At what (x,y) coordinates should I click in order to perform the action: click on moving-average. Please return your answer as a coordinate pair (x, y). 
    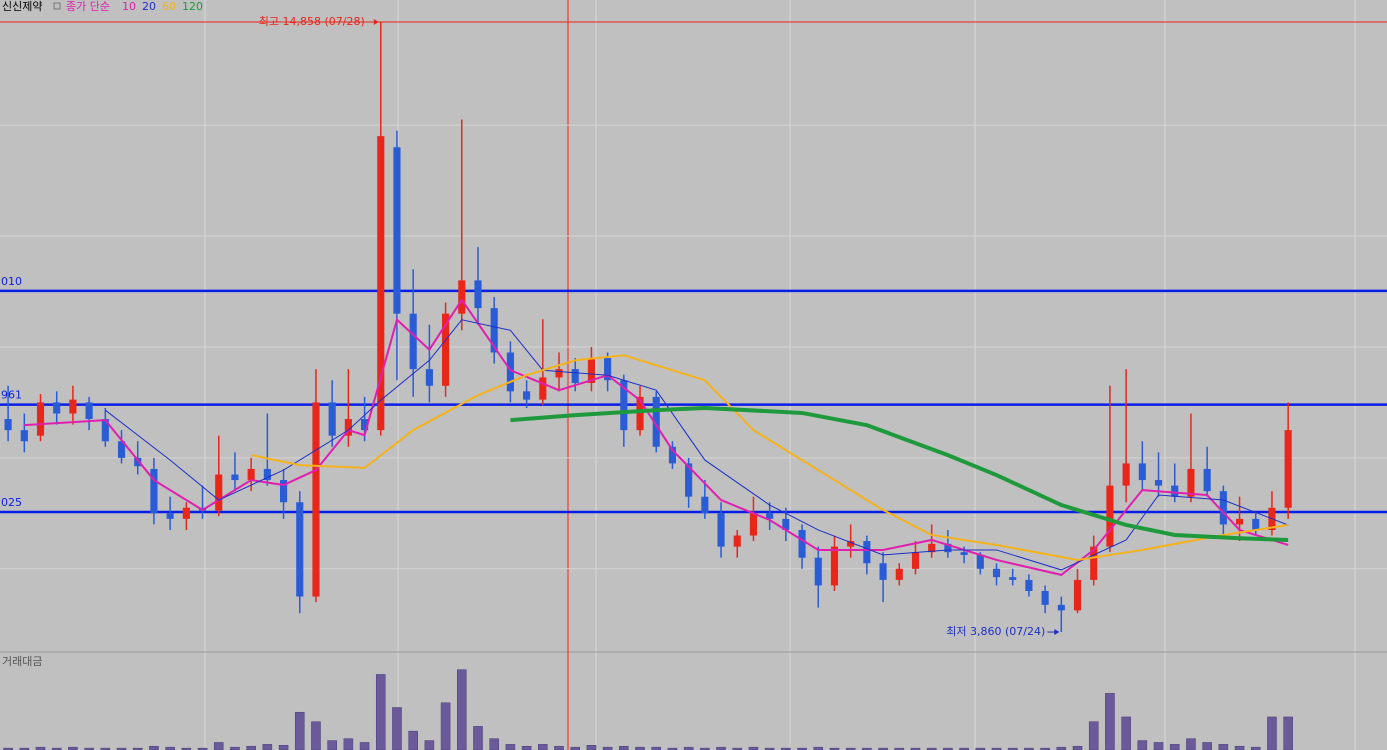
    Looking at the image, I should click on (899, 473).